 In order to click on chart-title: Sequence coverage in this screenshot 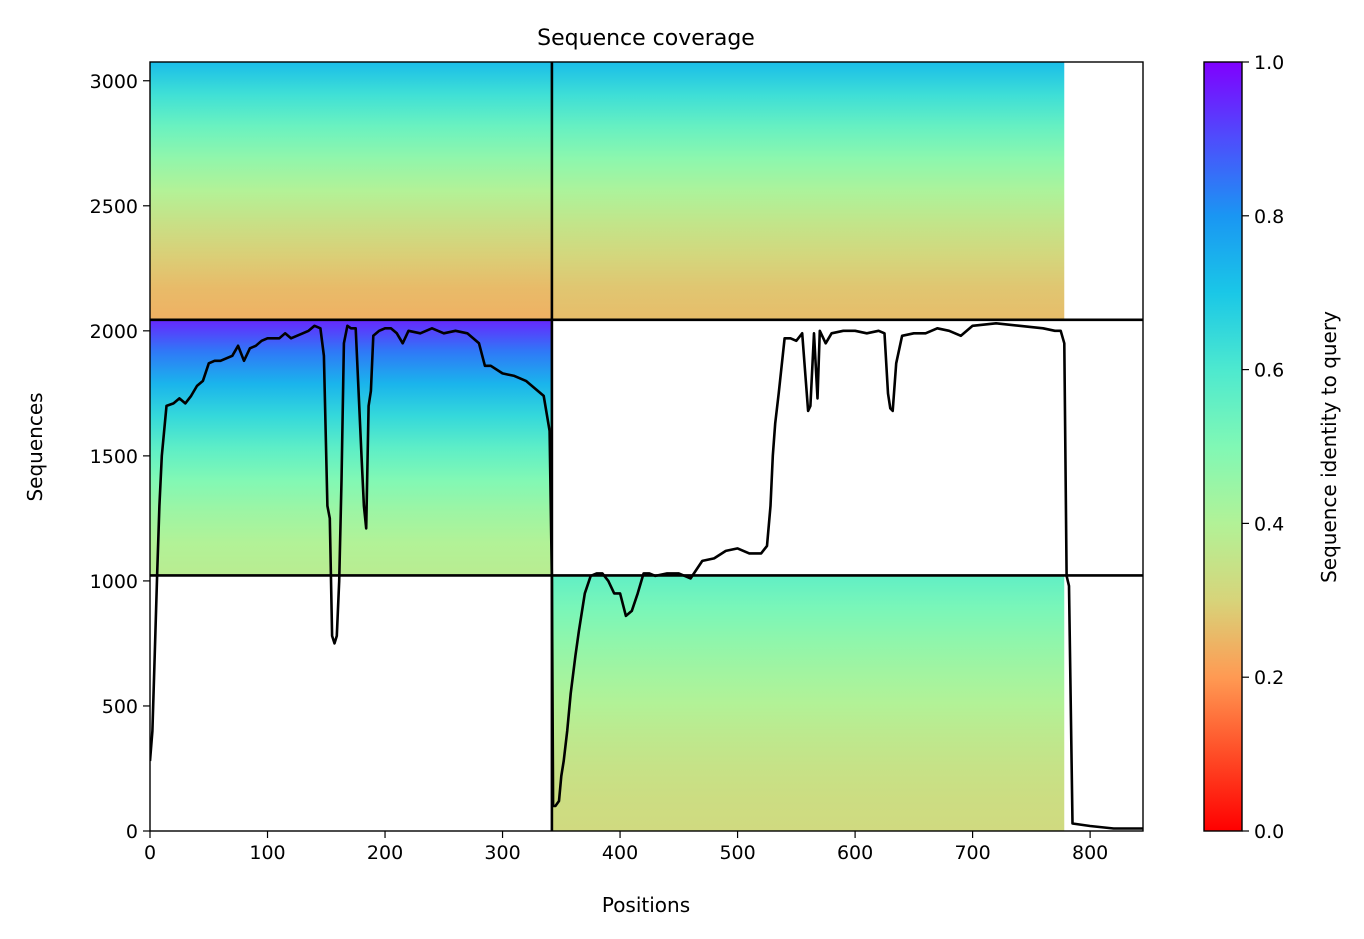, I will do `click(646, 38)`.